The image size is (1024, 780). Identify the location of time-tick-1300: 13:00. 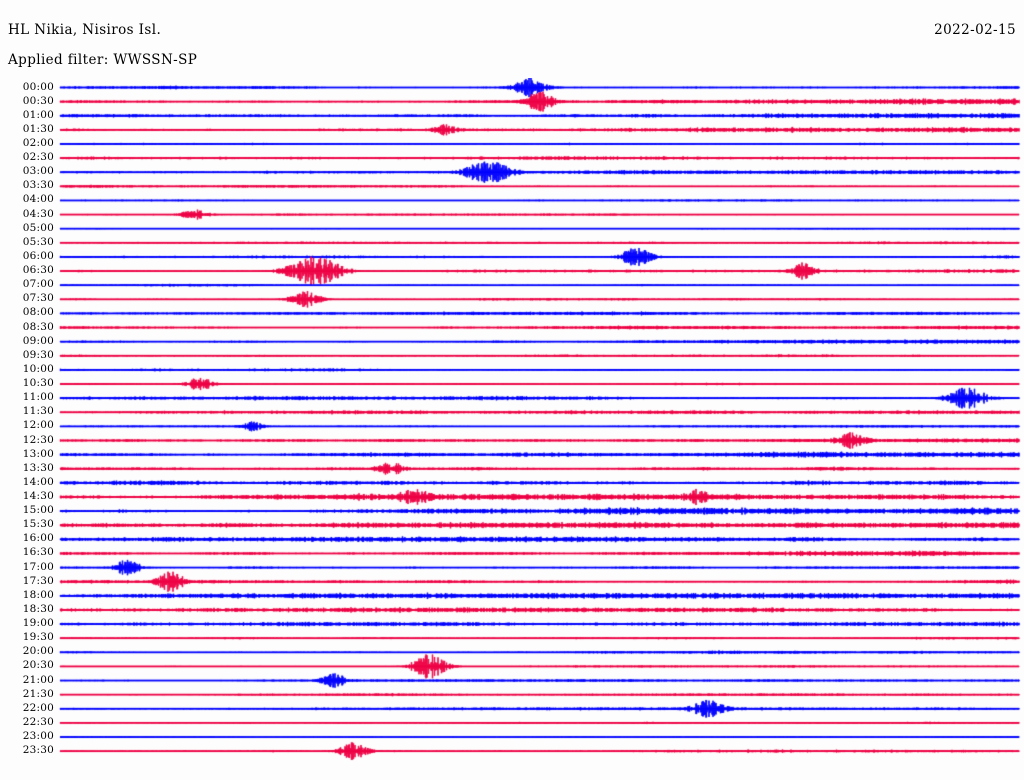
(38, 453).